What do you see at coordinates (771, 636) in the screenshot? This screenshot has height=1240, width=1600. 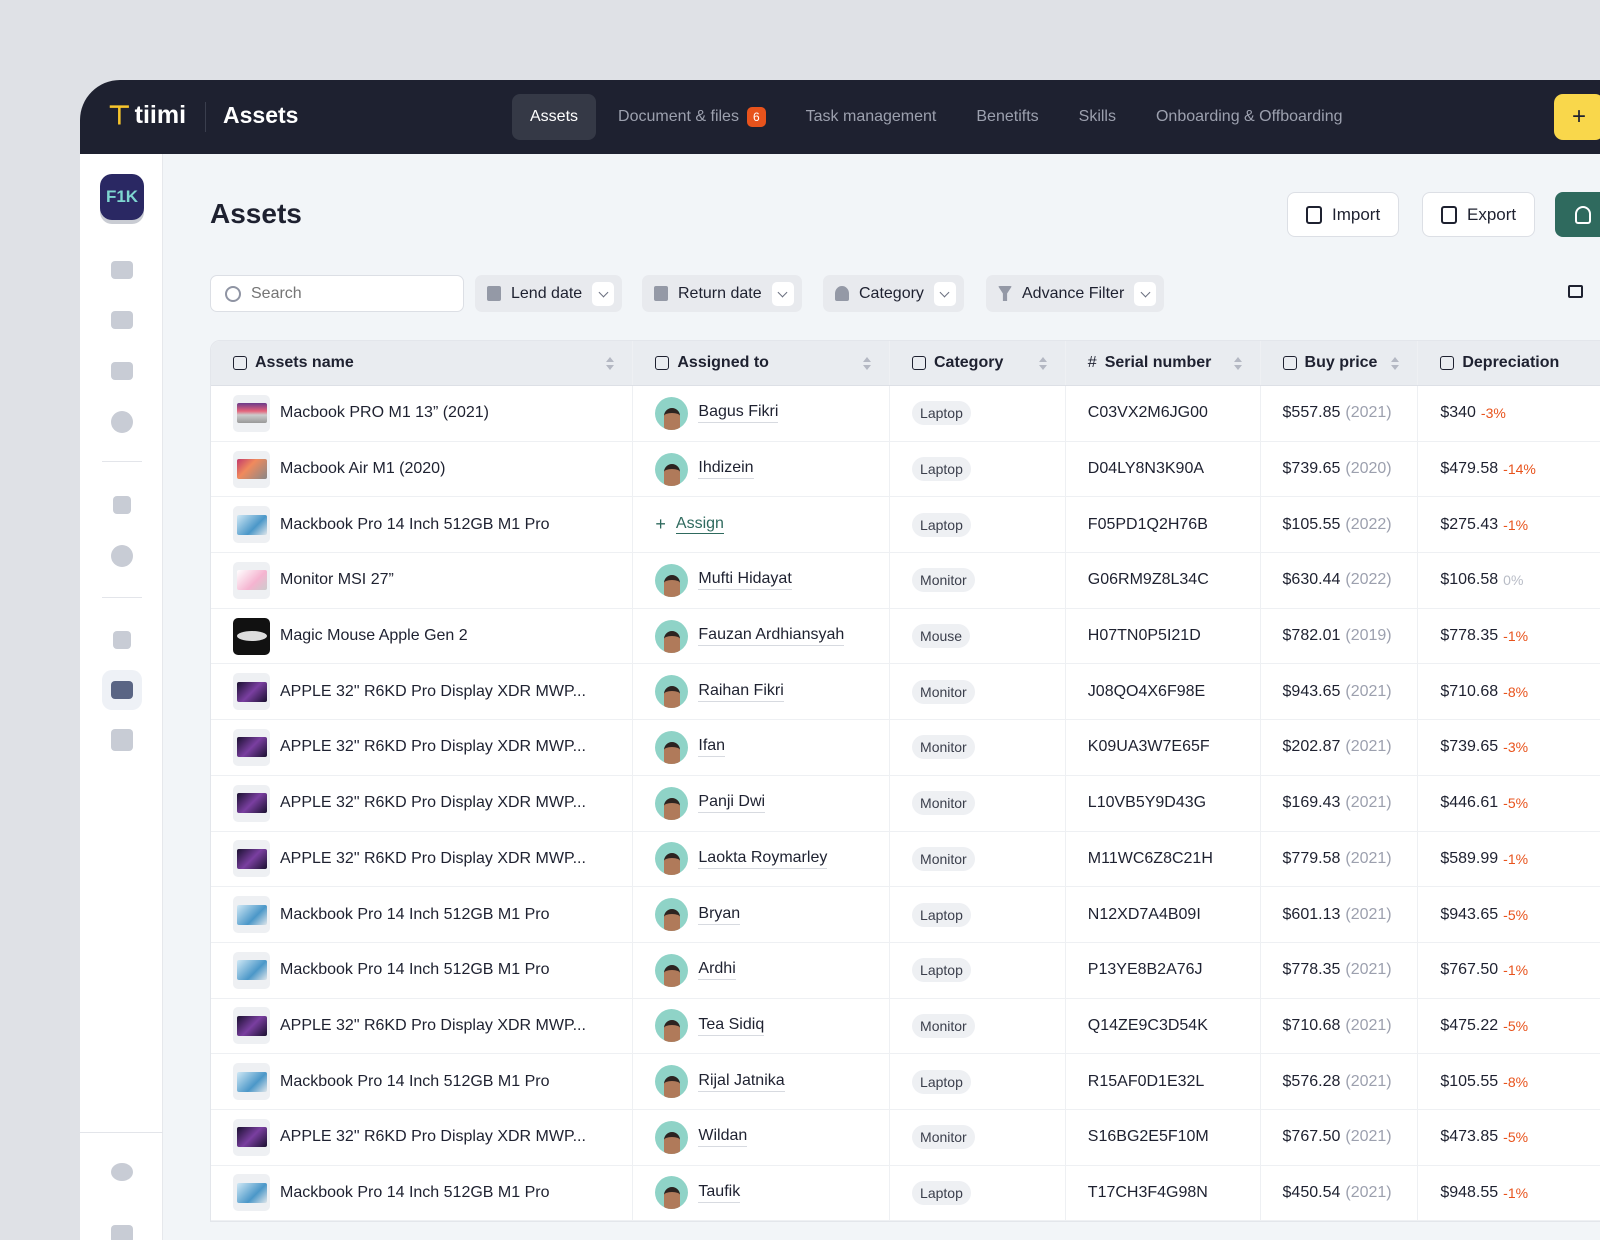 I see `assignee-name: Fauzan Ardhiansyah` at bounding box center [771, 636].